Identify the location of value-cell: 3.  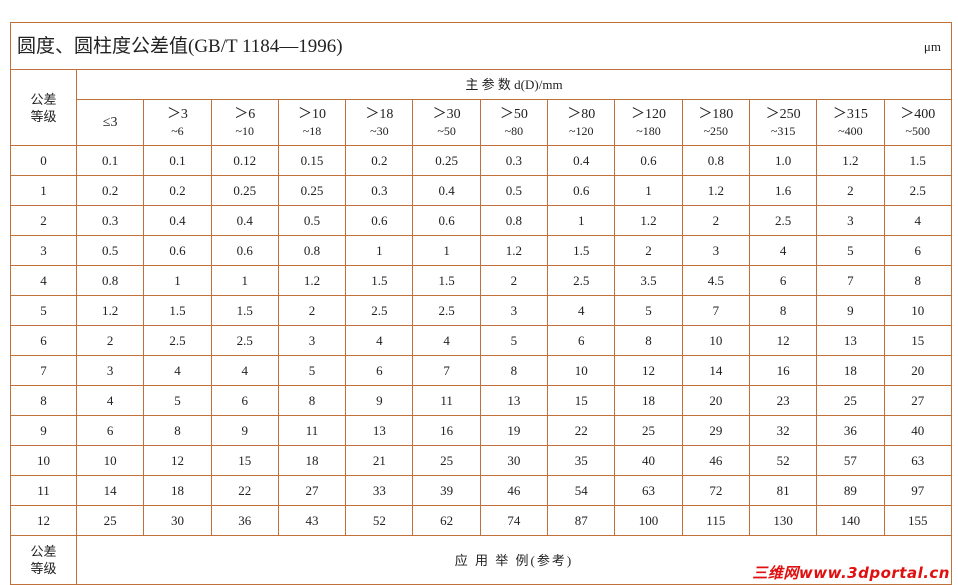
(312, 340).